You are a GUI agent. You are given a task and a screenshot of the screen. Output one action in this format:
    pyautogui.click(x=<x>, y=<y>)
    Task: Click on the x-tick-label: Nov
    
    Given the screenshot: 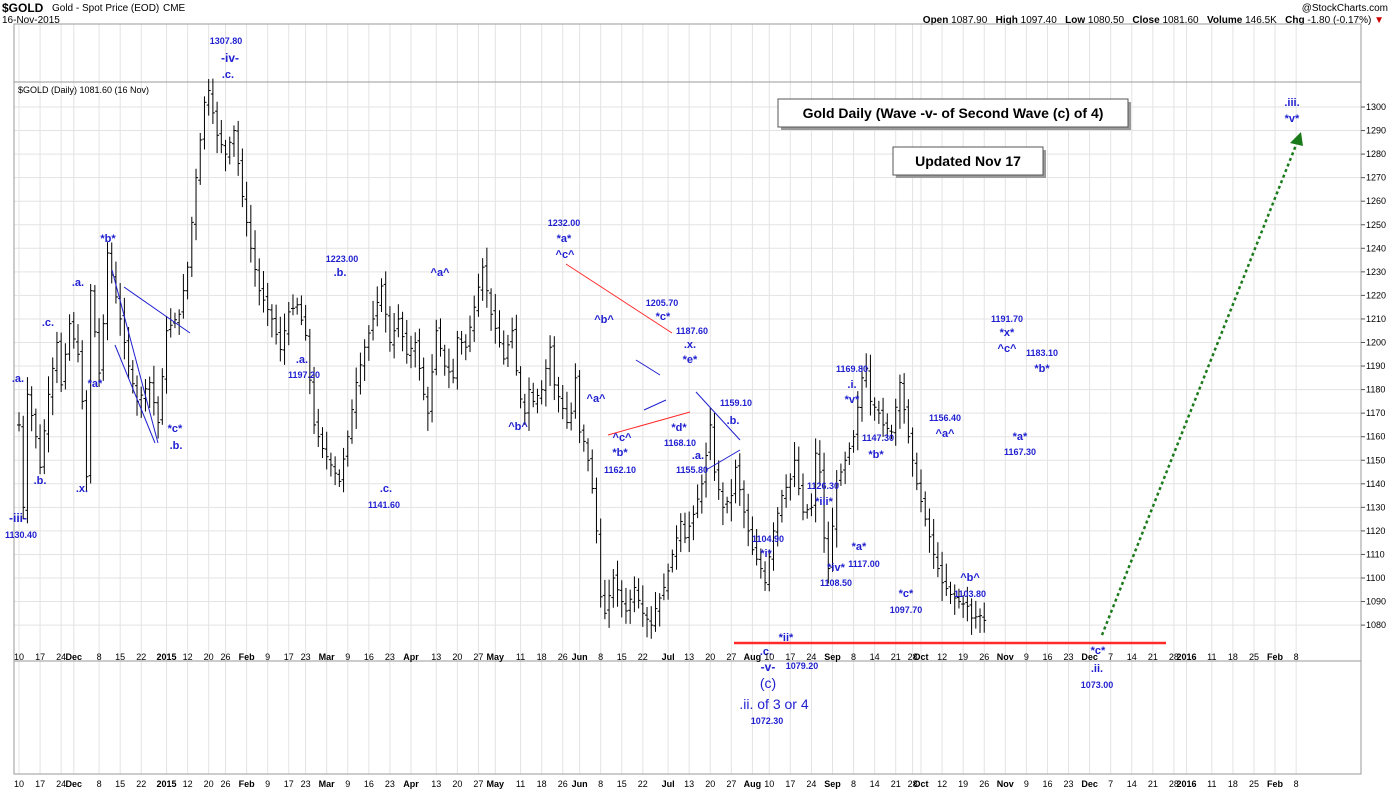 What is the action you would take?
    pyautogui.click(x=1005, y=657)
    